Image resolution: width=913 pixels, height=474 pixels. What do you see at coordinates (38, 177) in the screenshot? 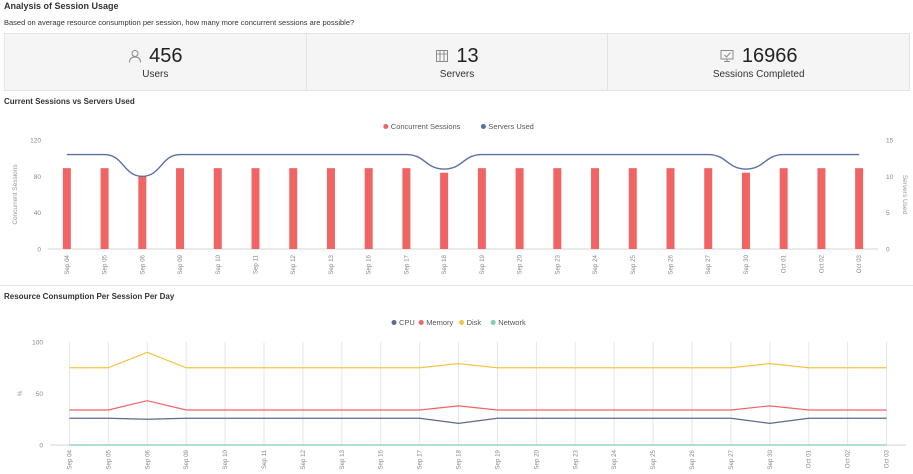
I see `y-tick-label: 80` at bounding box center [38, 177].